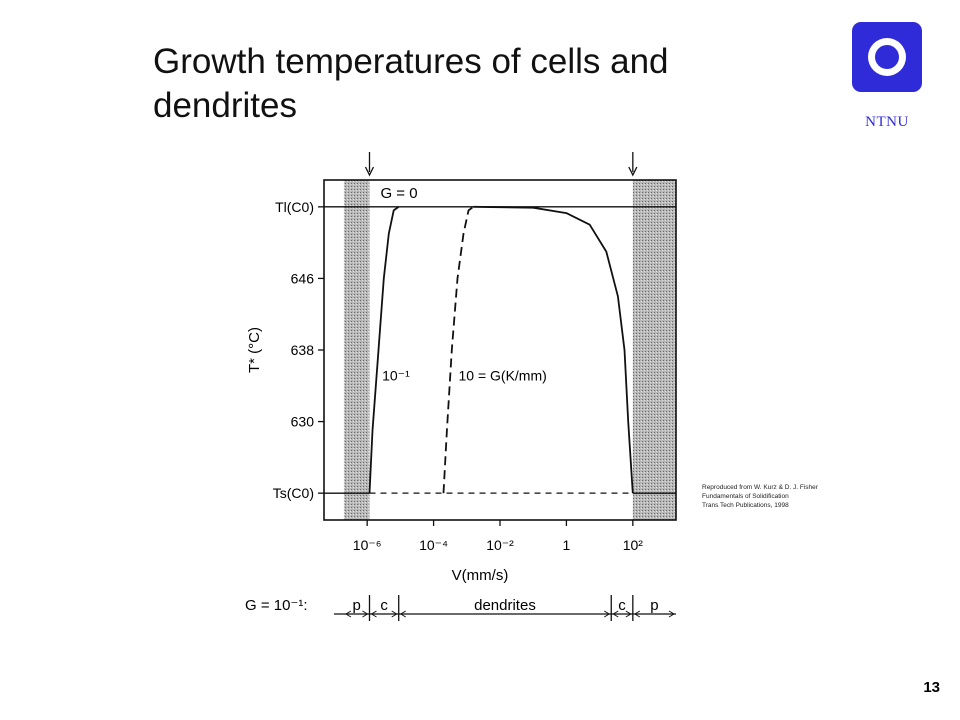 This screenshot has height=720, width=960. Describe the element at coordinates (745, 496) in the screenshot. I see `credit-line: Fundamentals of Solidification` at that location.